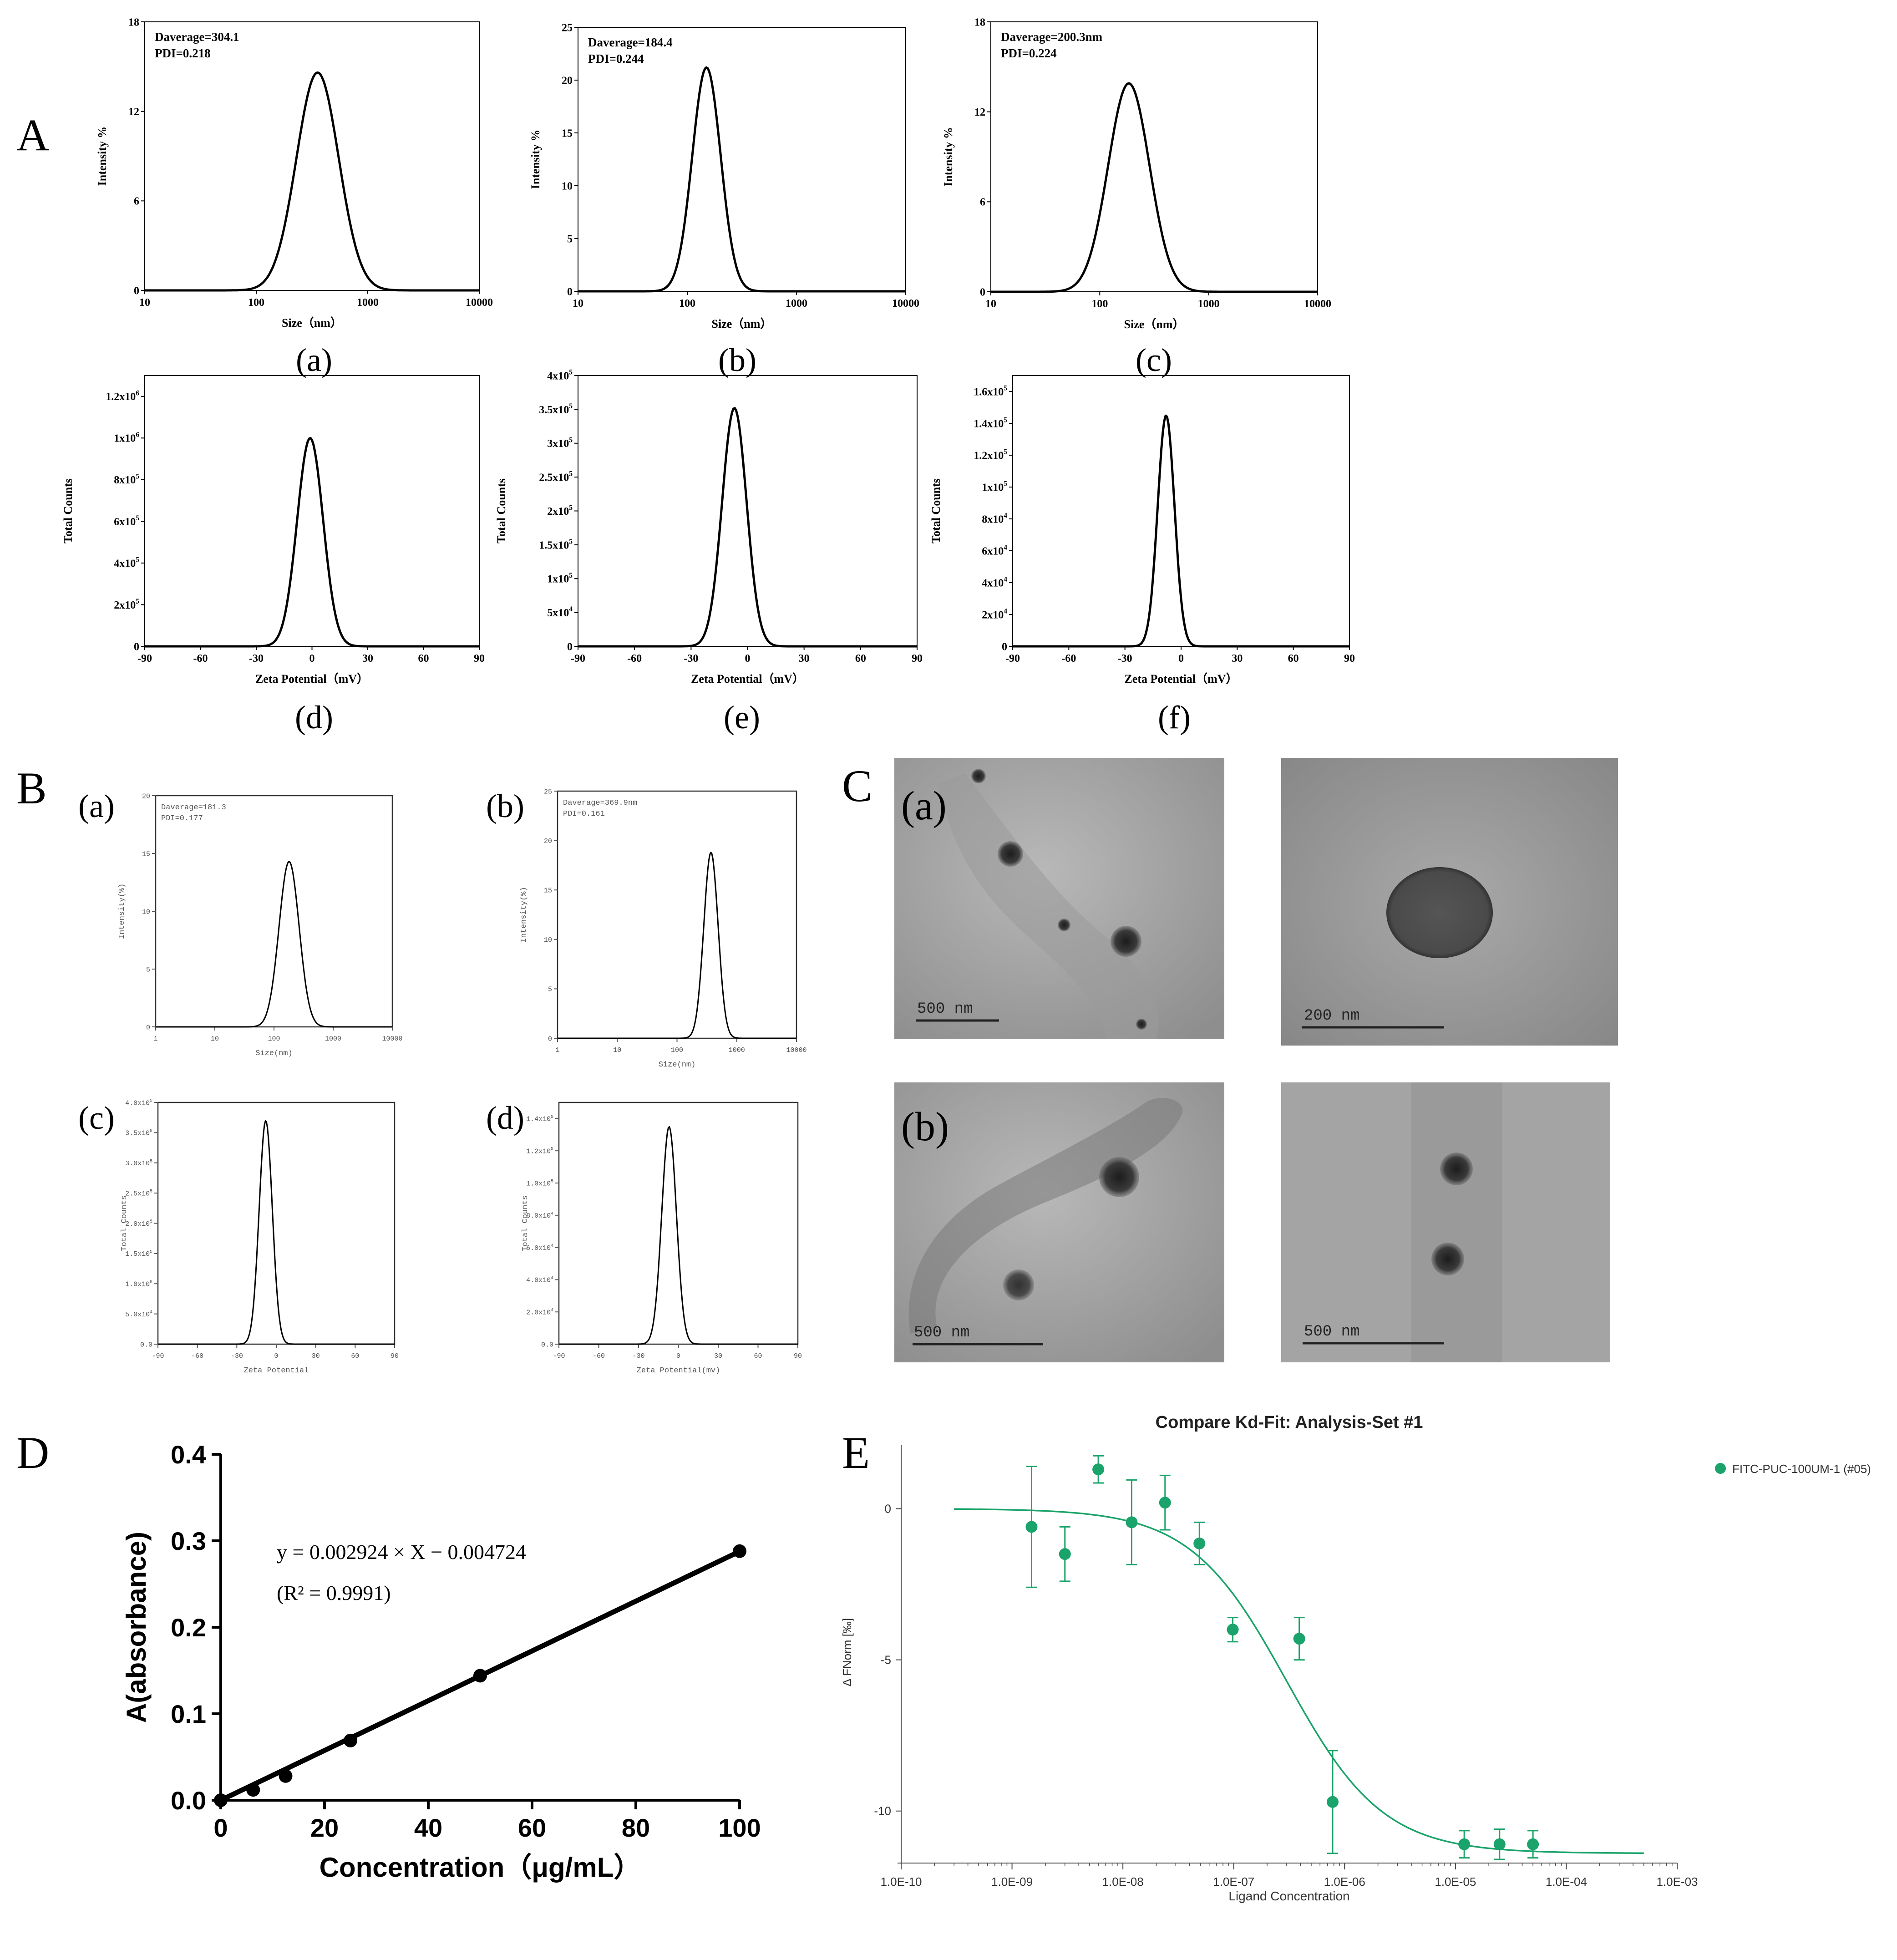  Describe the element at coordinates (1059, 1222) in the screenshot. I see `tem-image-b-left: 500 nm (b)` at that location.